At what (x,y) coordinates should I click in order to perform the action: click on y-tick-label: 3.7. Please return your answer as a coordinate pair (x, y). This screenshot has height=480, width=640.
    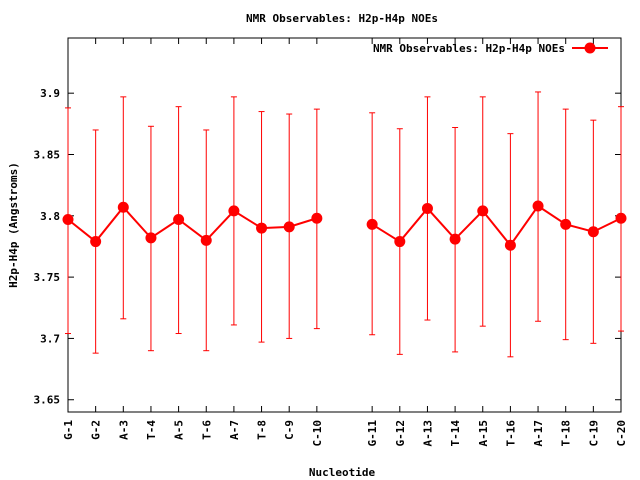
    Looking at the image, I should click on (50, 338).